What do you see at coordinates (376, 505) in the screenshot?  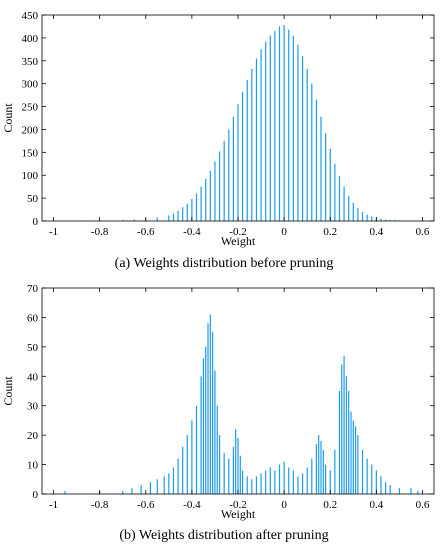 I see `x-tick-label-b: 0.4` at bounding box center [376, 505].